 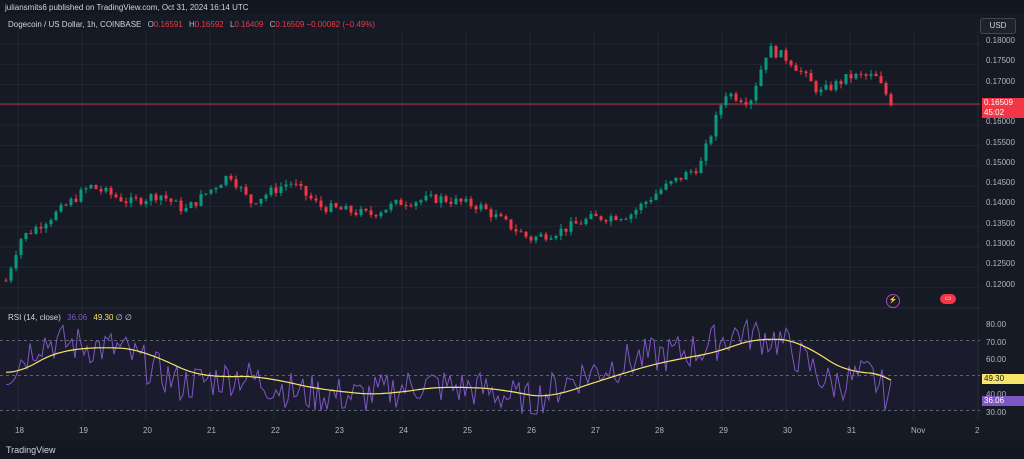 What do you see at coordinates (150, 24) in the screenshot?
I see `open-label: O` at bounding box center [150, 24].